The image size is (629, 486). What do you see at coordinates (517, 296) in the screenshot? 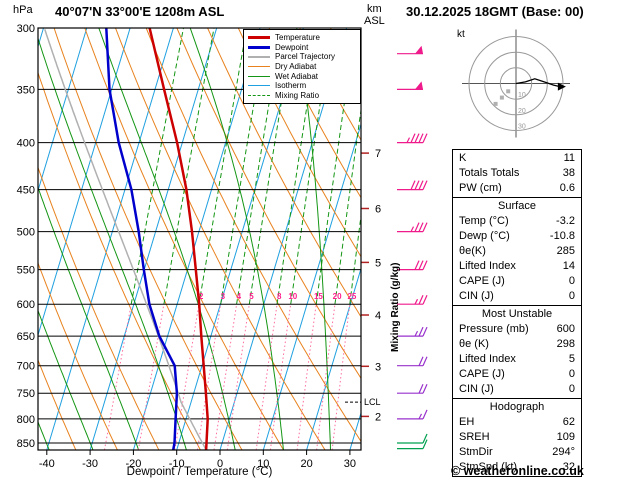
I see `stat-row: CIN (J) 0` at bounding box center [517, 296].